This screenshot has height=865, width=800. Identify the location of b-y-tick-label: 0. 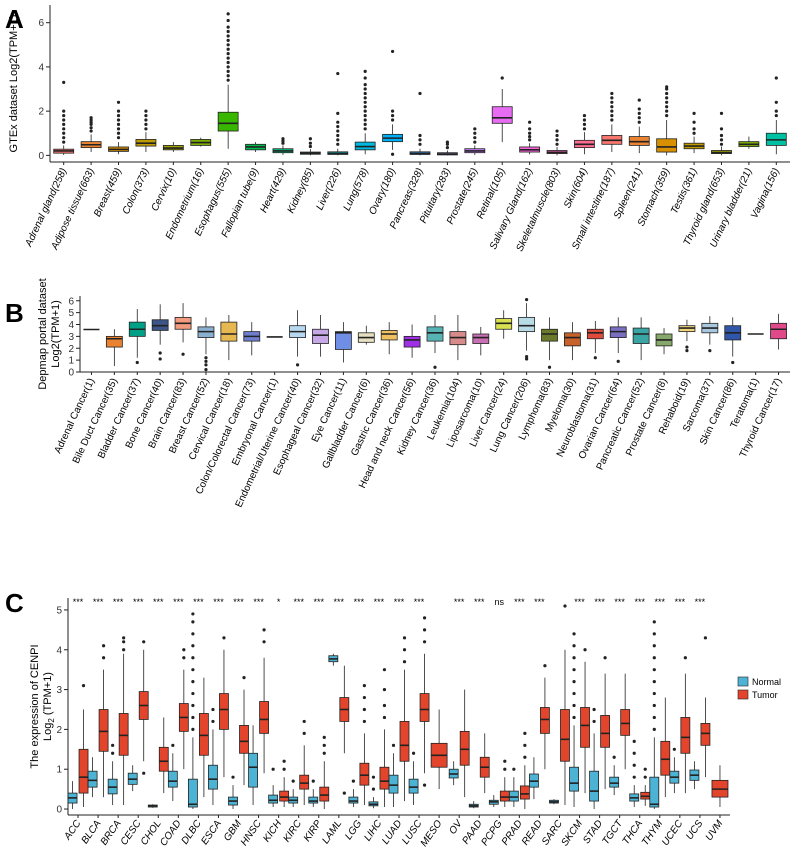
(71, 373).